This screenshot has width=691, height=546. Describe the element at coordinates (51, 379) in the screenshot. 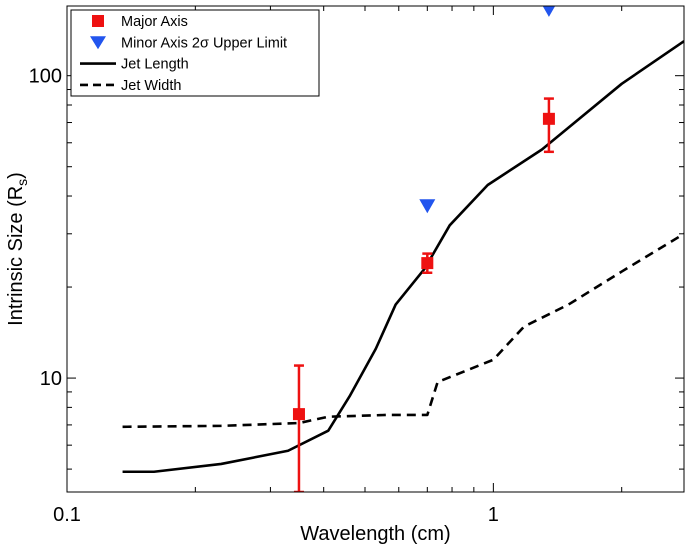

I see `y-tick-label: 10` at that location.